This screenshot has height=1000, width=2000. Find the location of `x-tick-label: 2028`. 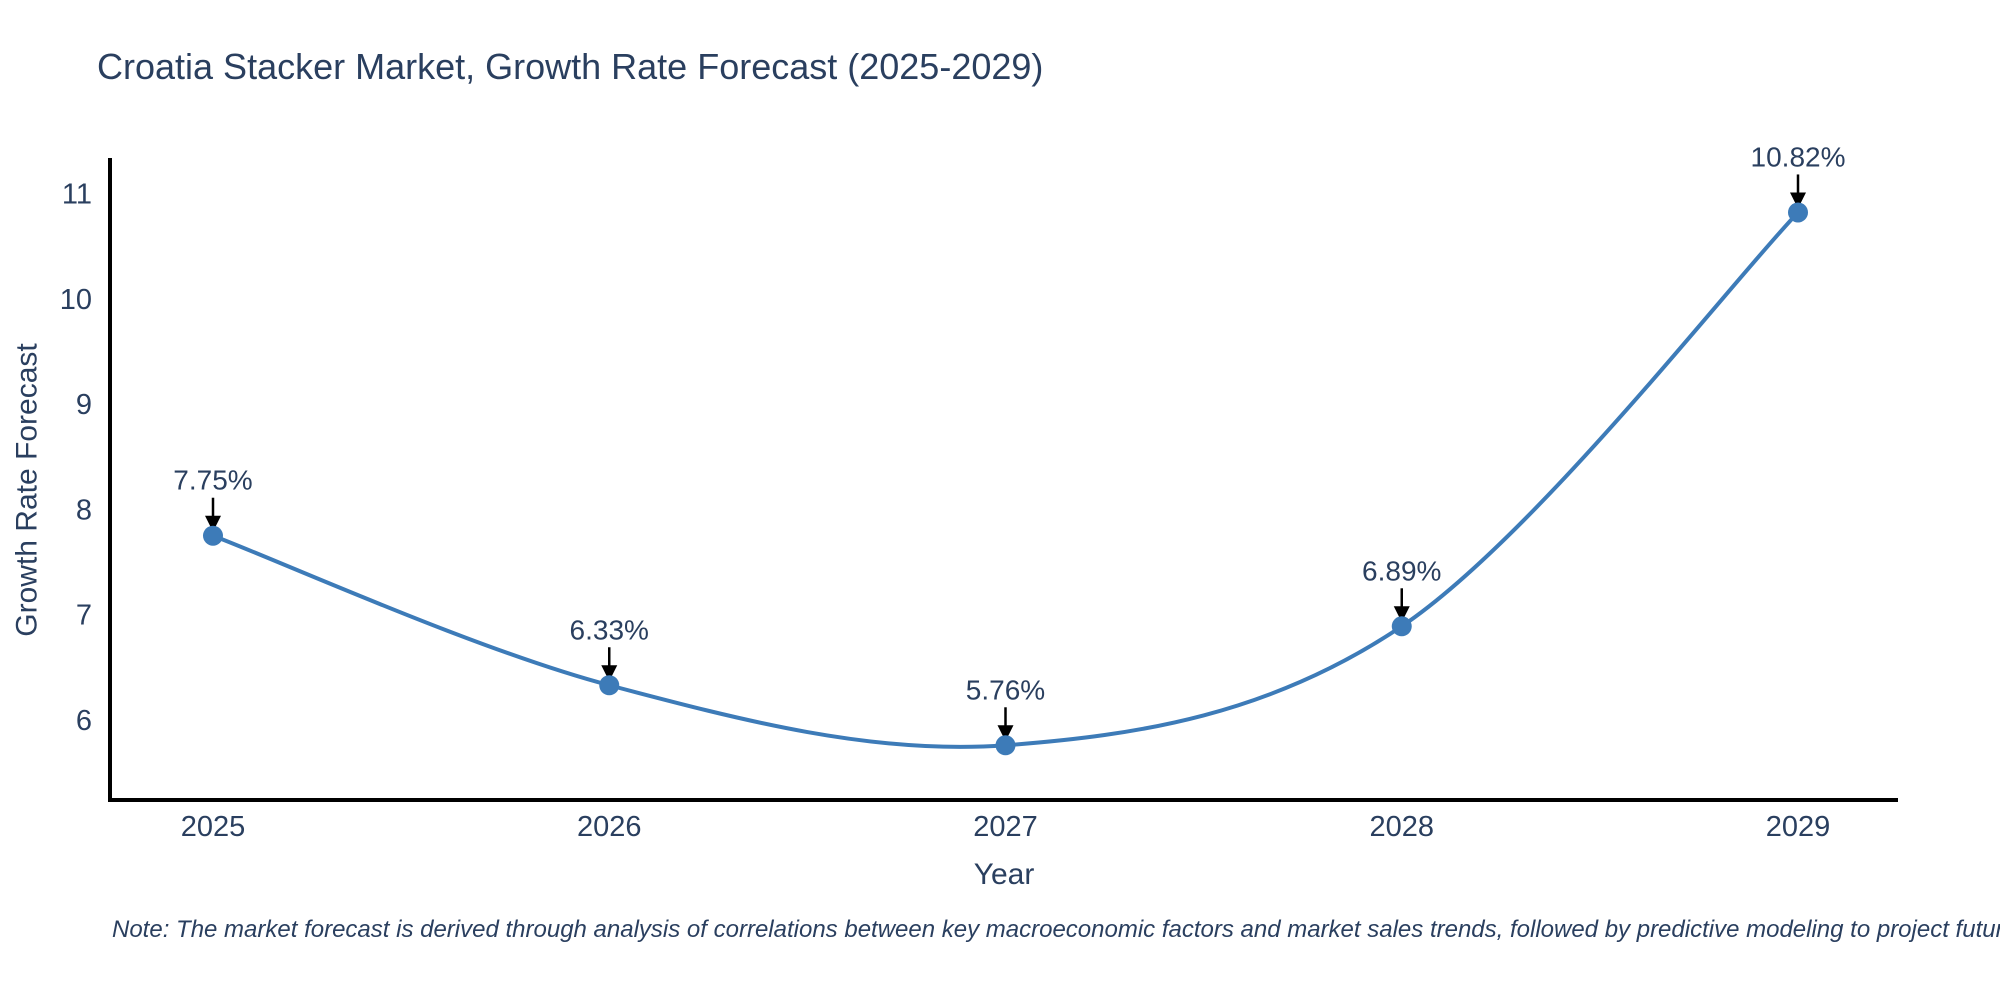

x-tick-label: 2028 is located at coordinates (1401, 827).